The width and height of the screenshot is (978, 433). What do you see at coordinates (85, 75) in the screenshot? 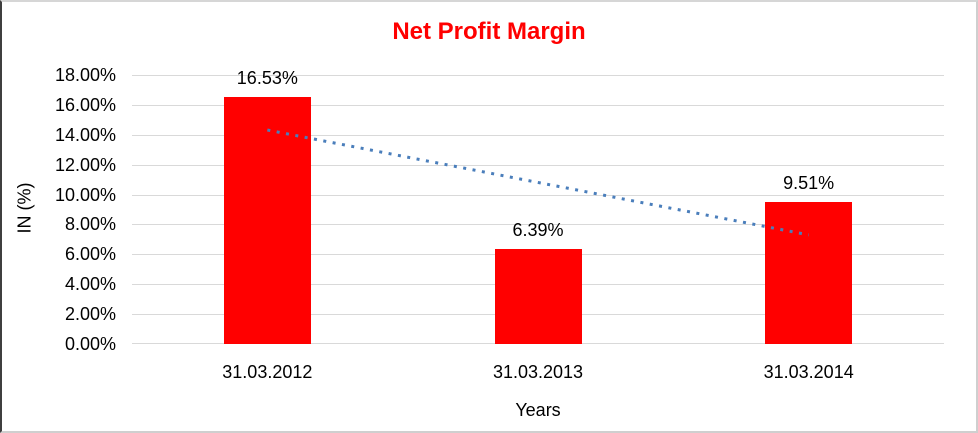
I see `y-tick-label: 18.00%` at bounding box center [85, 75].